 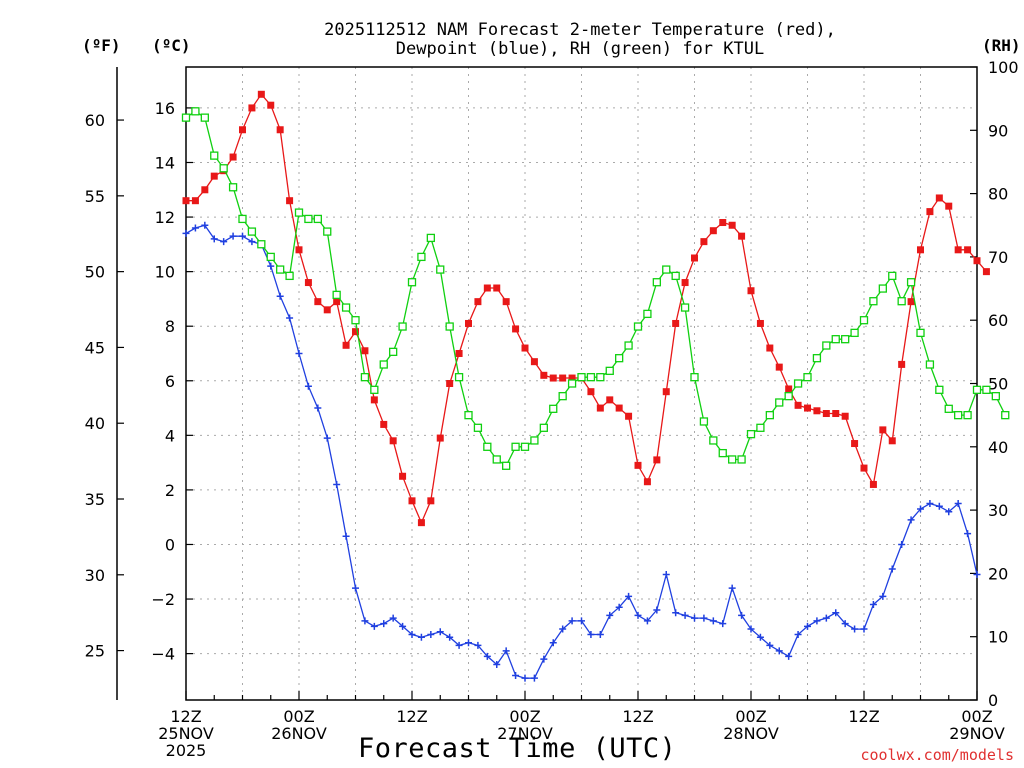 I want to click on rh-tick-label: 60, so click(x=998, y=320).